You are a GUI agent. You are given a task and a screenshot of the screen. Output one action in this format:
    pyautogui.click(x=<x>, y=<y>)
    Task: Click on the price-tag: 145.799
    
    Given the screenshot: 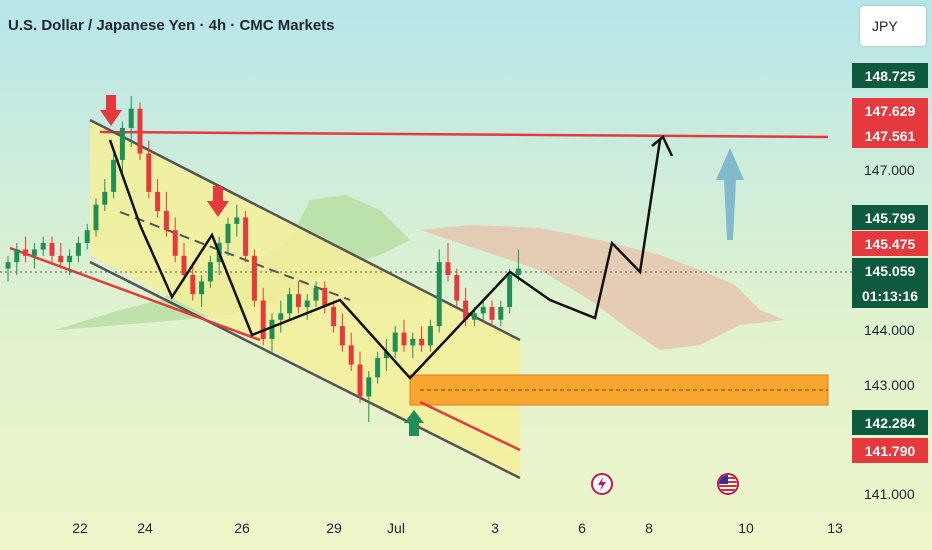 What is the action you would take?
    pyautogui.click(x=890, y=217)
    